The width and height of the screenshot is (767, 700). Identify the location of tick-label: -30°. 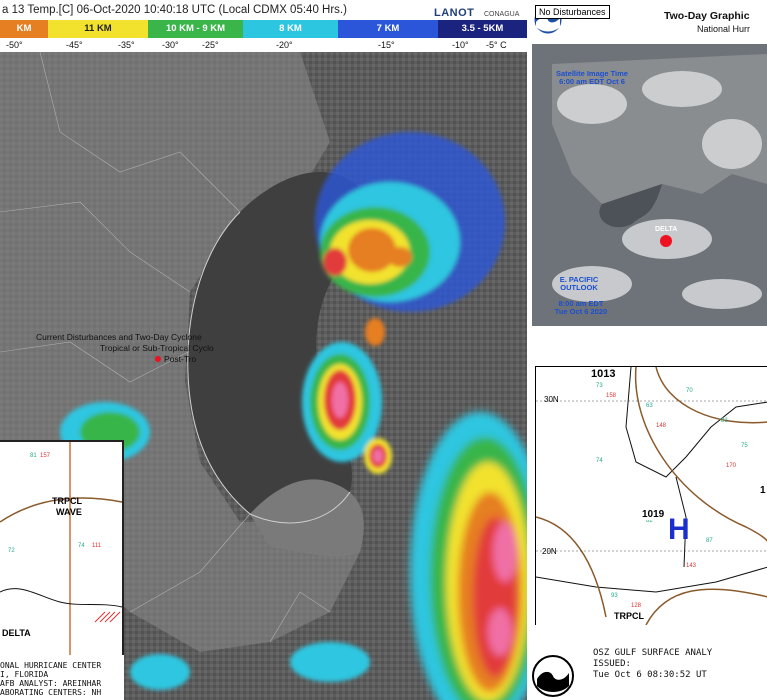
(170, 45).